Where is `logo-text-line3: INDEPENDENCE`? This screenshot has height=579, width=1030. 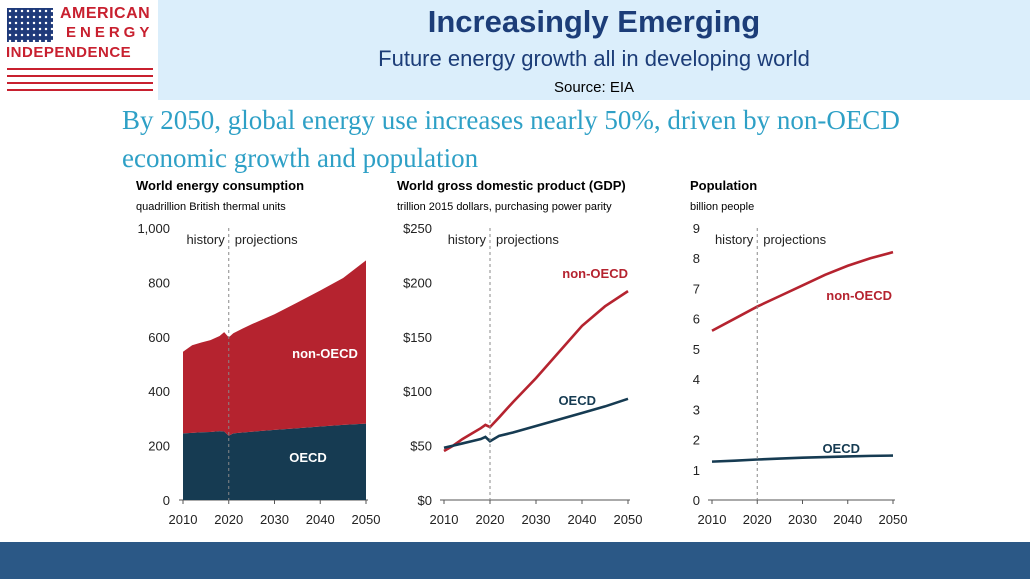
logo-text-line3: INDEPENDENCE is located at coordinates (69, 52).